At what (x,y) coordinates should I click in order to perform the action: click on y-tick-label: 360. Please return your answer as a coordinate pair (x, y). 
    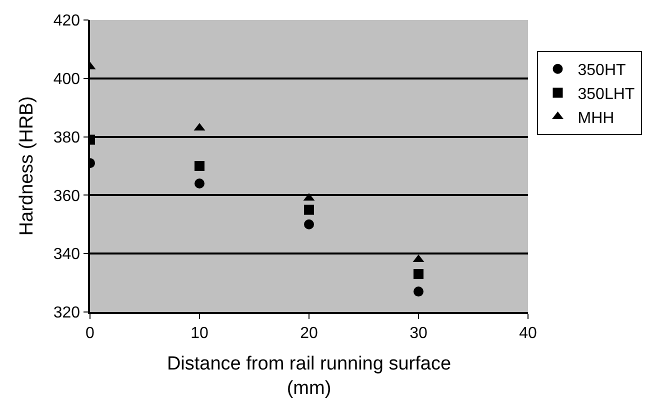
    Looking at the image, I should click on (66, 196).